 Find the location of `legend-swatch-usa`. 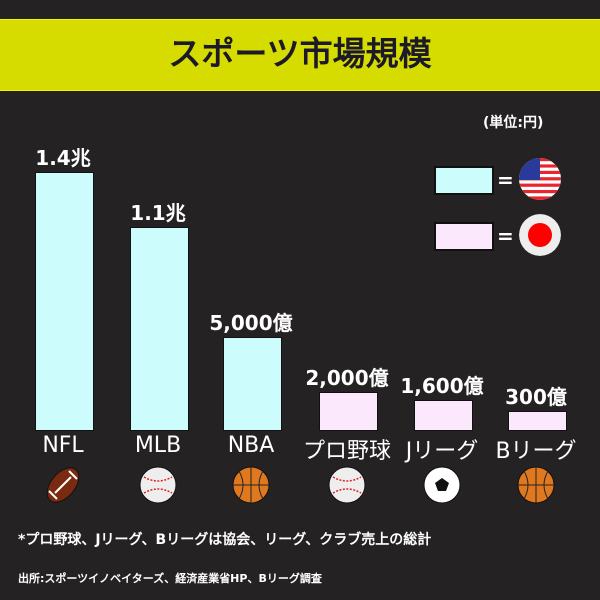

legend-swatch-usa is located at coordinates (464, 180).